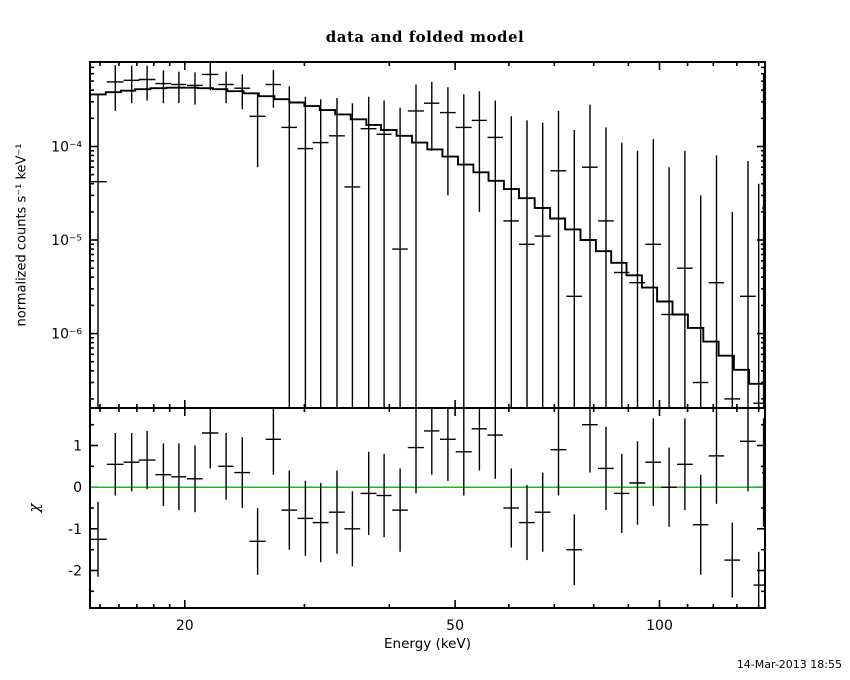 Image resolution: width=850 pixels, height=680 pixels. What do you see at coordinates (659, 626) in the screenshot?
I see `x-tick-label: 100` at bounding box center [659, 626].